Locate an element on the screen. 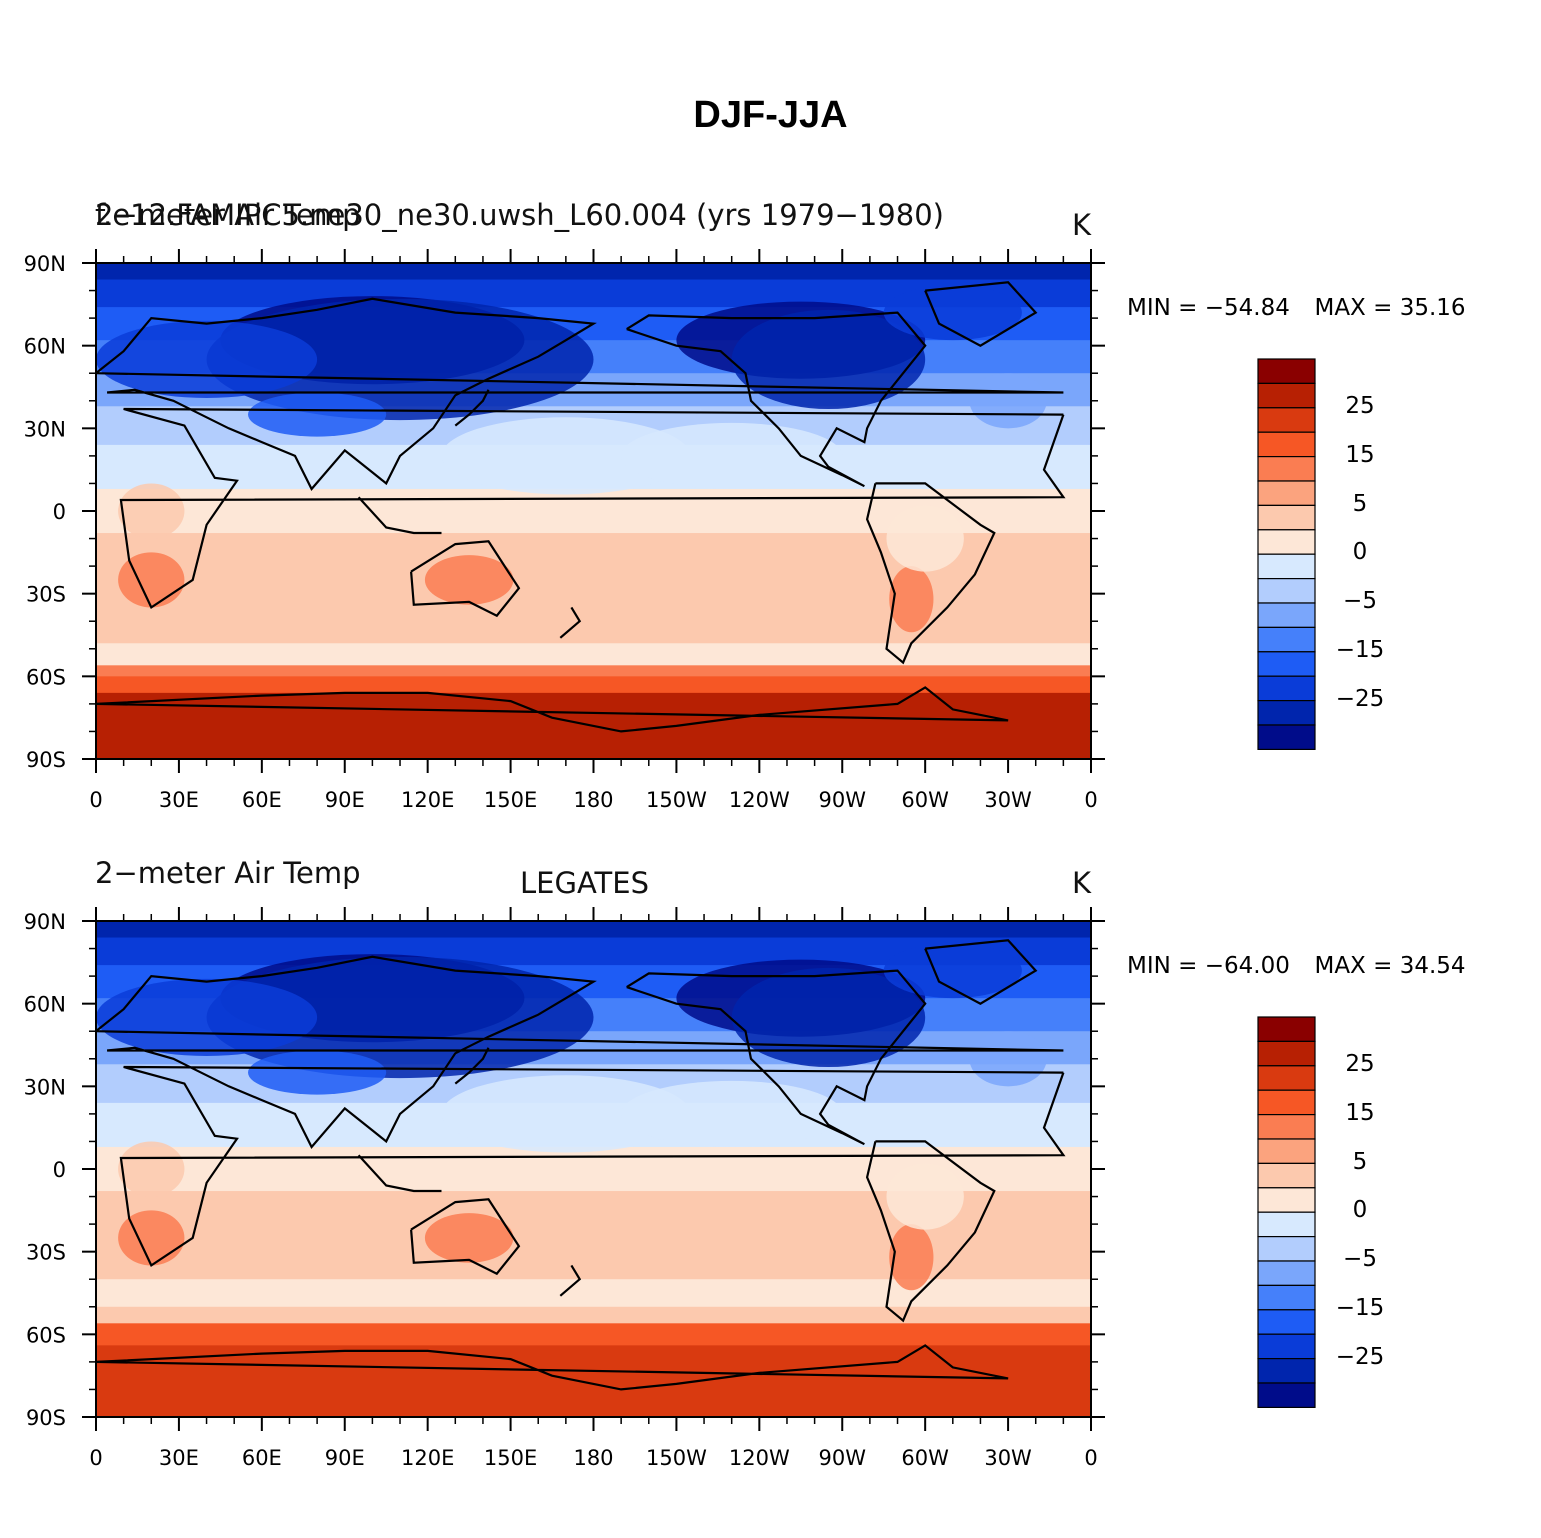 The image size is (1541, 1538). lat-tick-label: 90N is located at coordinates (45, 264).